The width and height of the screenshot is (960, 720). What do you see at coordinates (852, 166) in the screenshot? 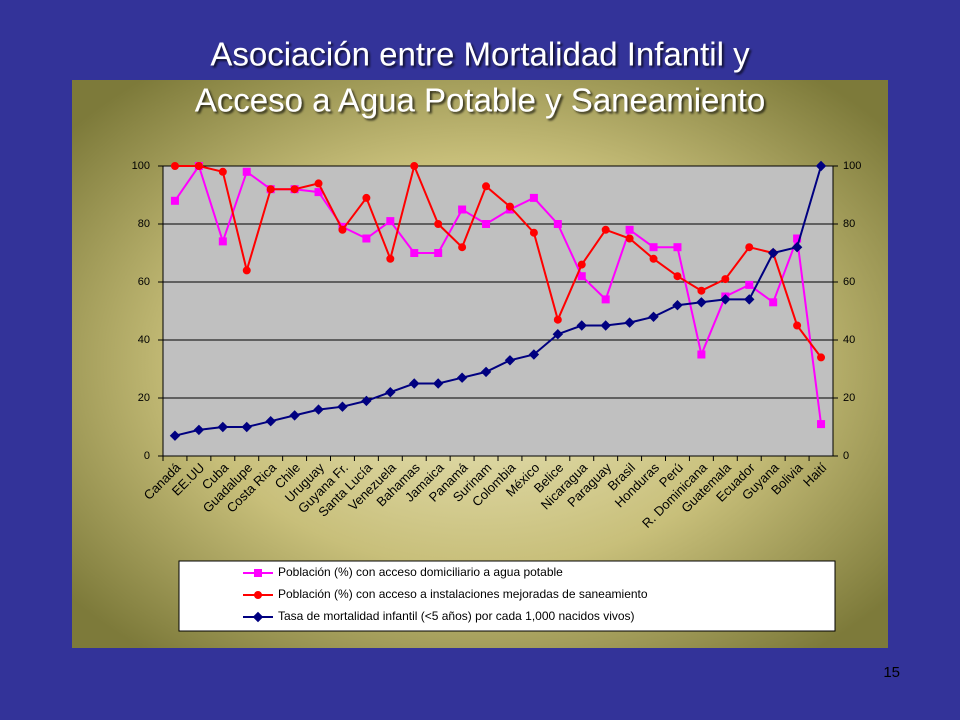
I see `y2-tick-label: 100` at bounding box center [852, 166].